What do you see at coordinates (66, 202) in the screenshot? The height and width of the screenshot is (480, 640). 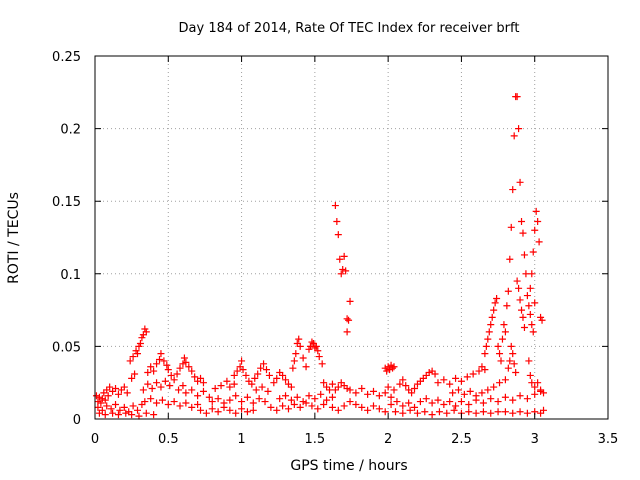 I see `y-tick-label: 0.15` at bounding box center [66, 202].